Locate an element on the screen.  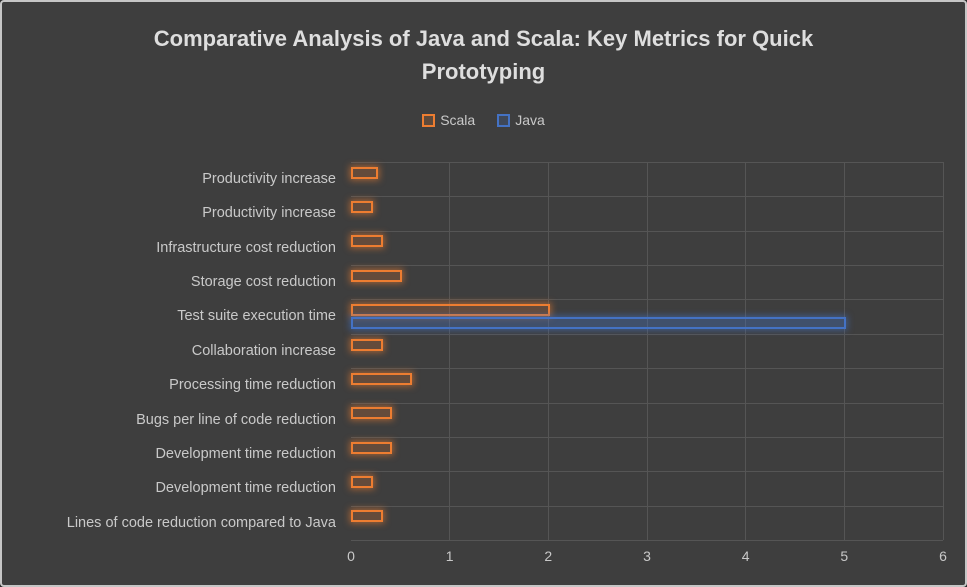
legend: Scala Java is located at coordinates (483, 120).